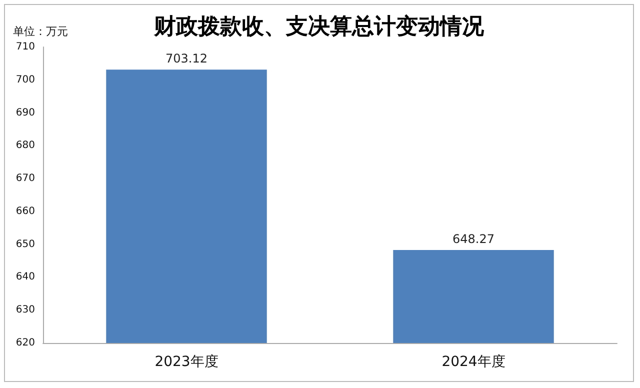 This screenshot has width=640, height=388. Describe the element at coordinates (25, 146) in the screenshot. I see `y-tick-label: 680` at that location.